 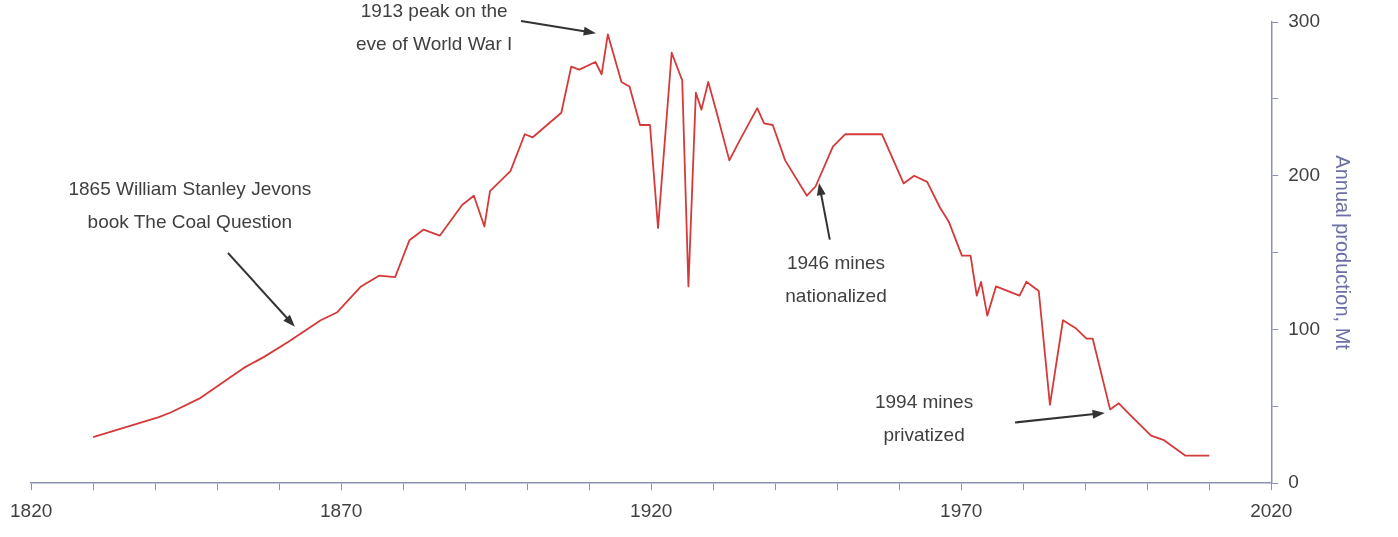 What do you see at coordinates (1293, 482) in the screenshot?
I see `y-tick-label: 0` at bounding box center [1293, 482].